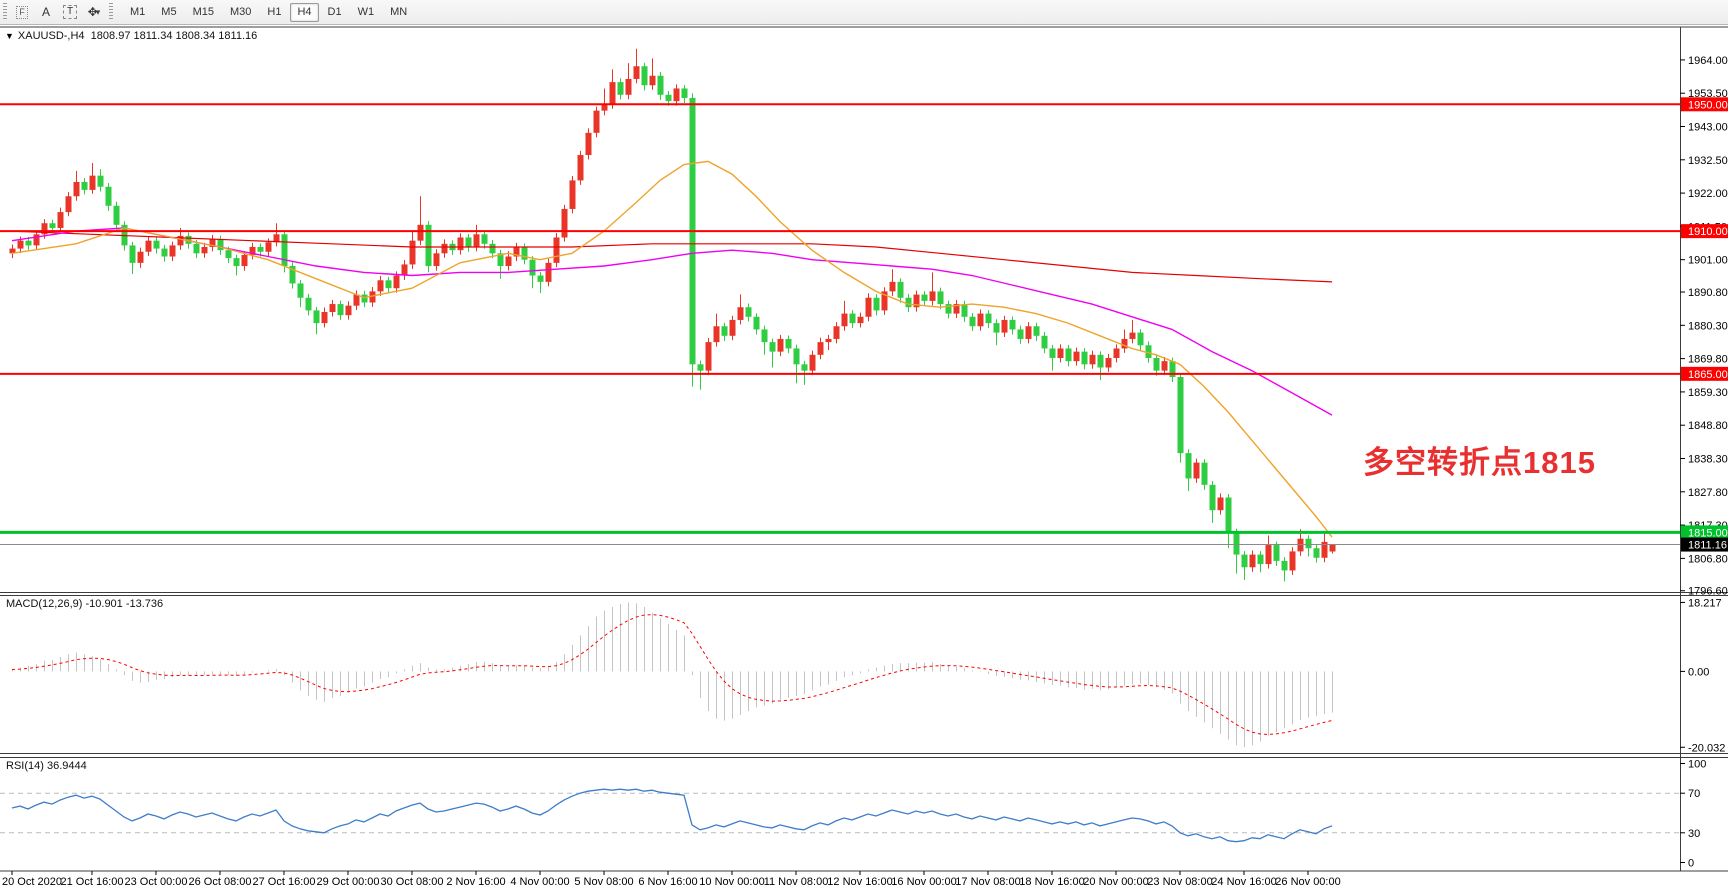 Image resolution: width=1728 pixels, height=893 pixels. I want to click on timeframe-button-group: M1 M5 M15 M30 H1 H4 D1 W1 MN, so click(268, 12).